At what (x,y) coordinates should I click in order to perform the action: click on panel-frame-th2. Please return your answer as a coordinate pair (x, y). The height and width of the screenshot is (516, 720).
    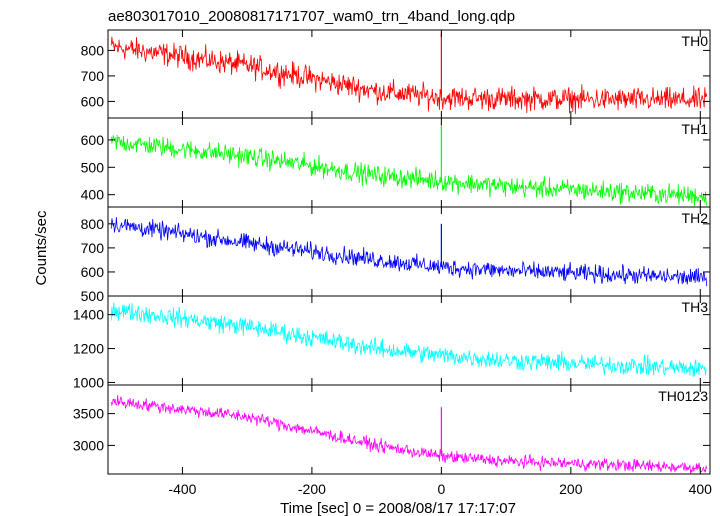
    Looking at the image, I should click on (409, 251).